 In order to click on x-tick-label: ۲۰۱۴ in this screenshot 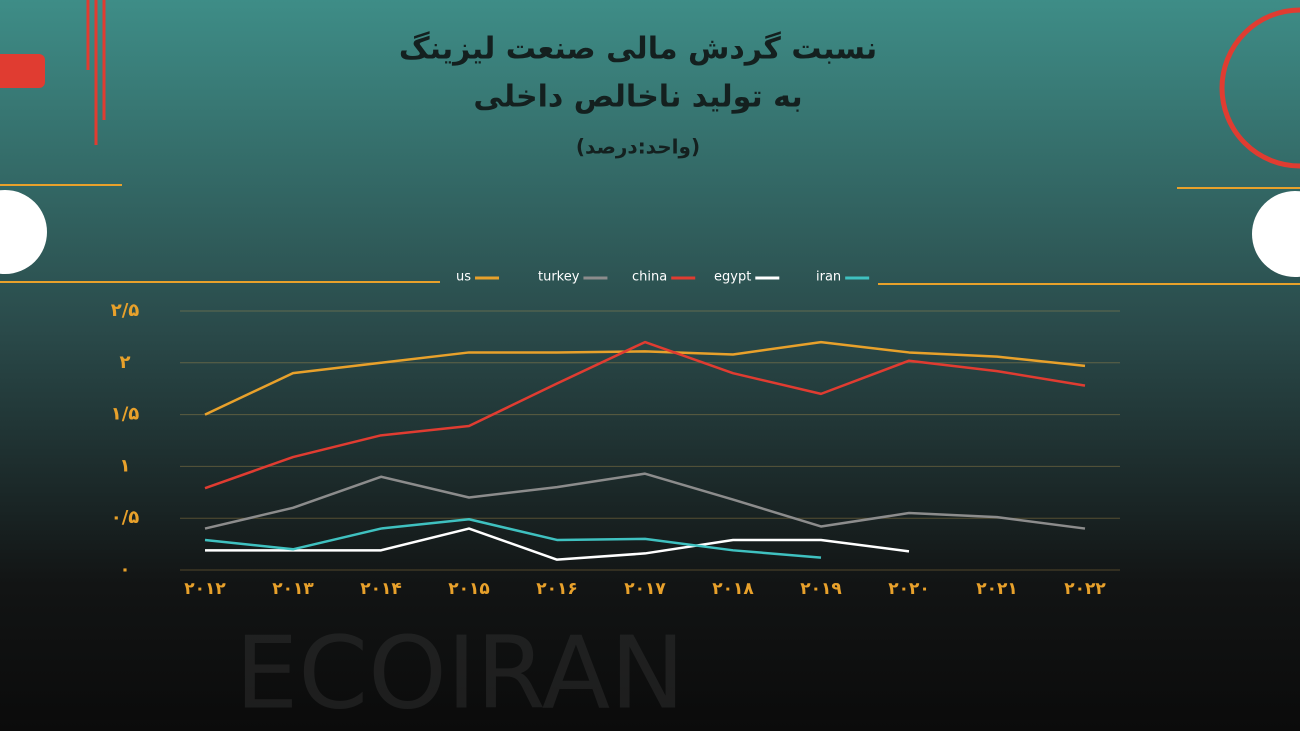, I will do `click(381, 589)`.